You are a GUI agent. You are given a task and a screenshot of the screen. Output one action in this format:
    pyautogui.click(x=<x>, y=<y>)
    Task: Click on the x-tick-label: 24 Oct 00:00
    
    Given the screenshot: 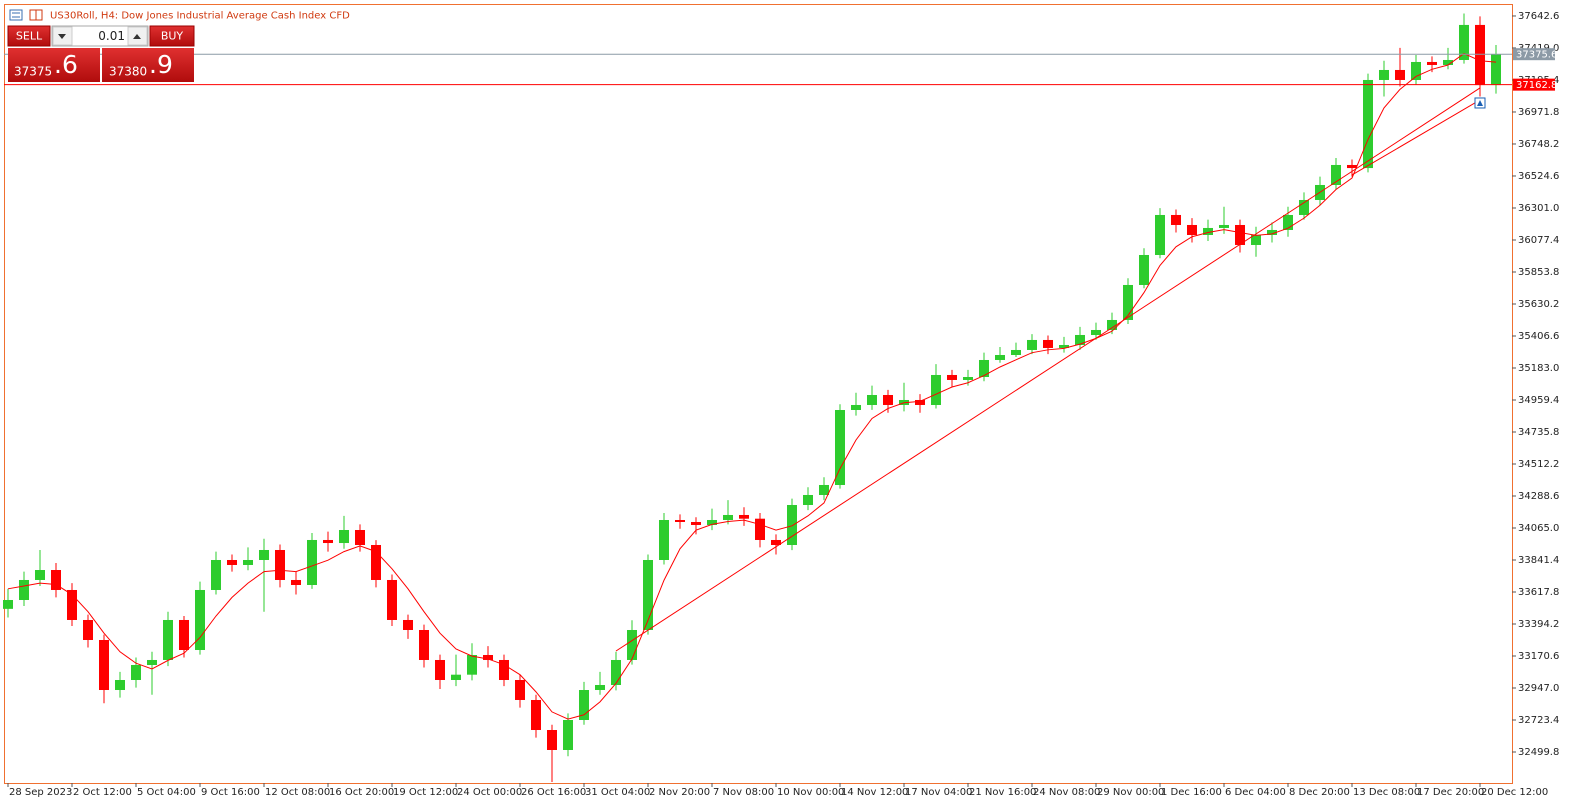 What is the action you would take?
    pyautogui.click(x=489, y=792)
    